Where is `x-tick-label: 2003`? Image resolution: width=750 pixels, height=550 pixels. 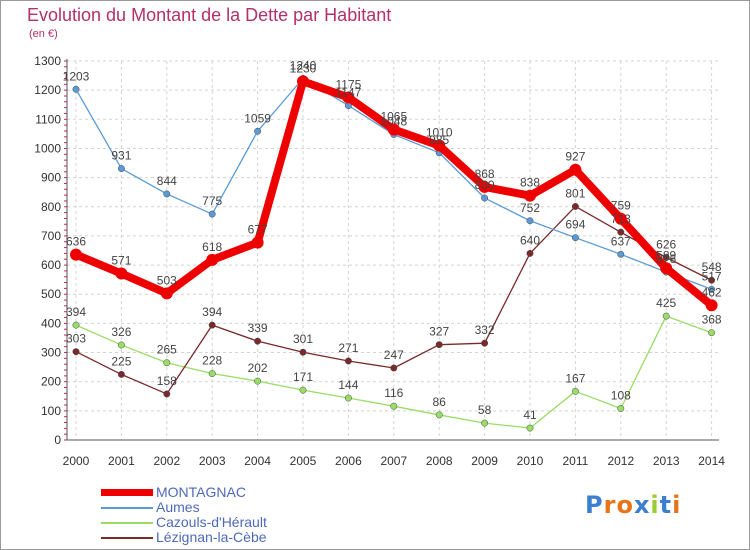
x-tick-label: 2003 is located at coordinates (212, 461).